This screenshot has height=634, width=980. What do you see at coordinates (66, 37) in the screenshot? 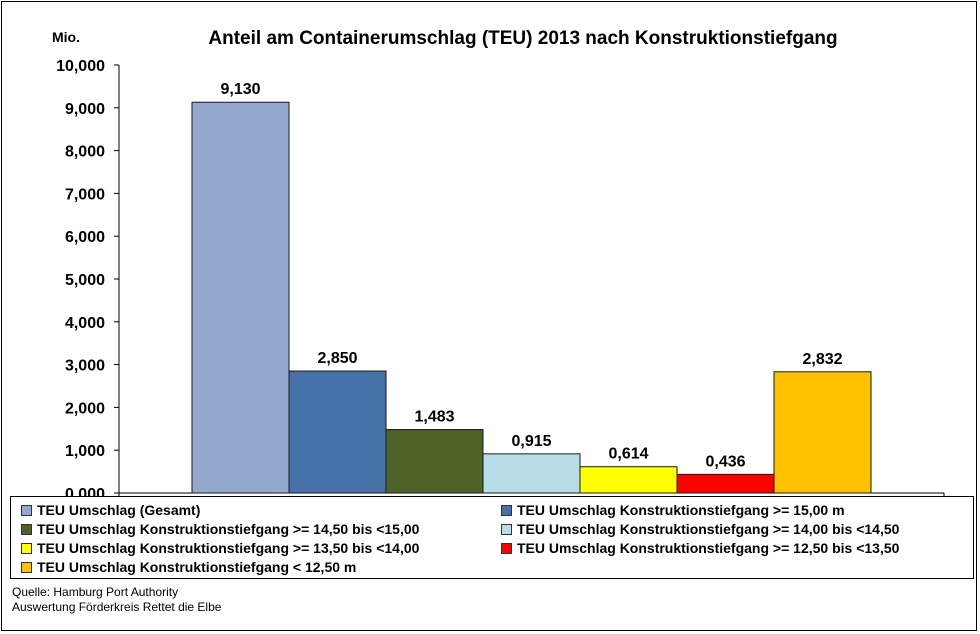
I see `y-axis-unit-label: Mio.` at bounding box center [66, 37].